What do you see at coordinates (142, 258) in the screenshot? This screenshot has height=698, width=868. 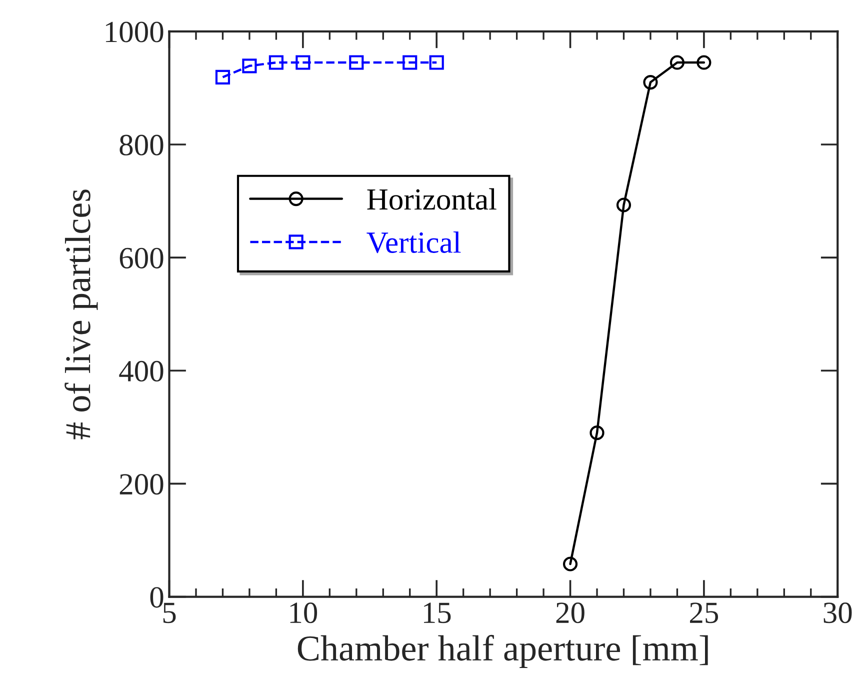 I see `y-tick-label: 600` at bounding box center [142, 258].